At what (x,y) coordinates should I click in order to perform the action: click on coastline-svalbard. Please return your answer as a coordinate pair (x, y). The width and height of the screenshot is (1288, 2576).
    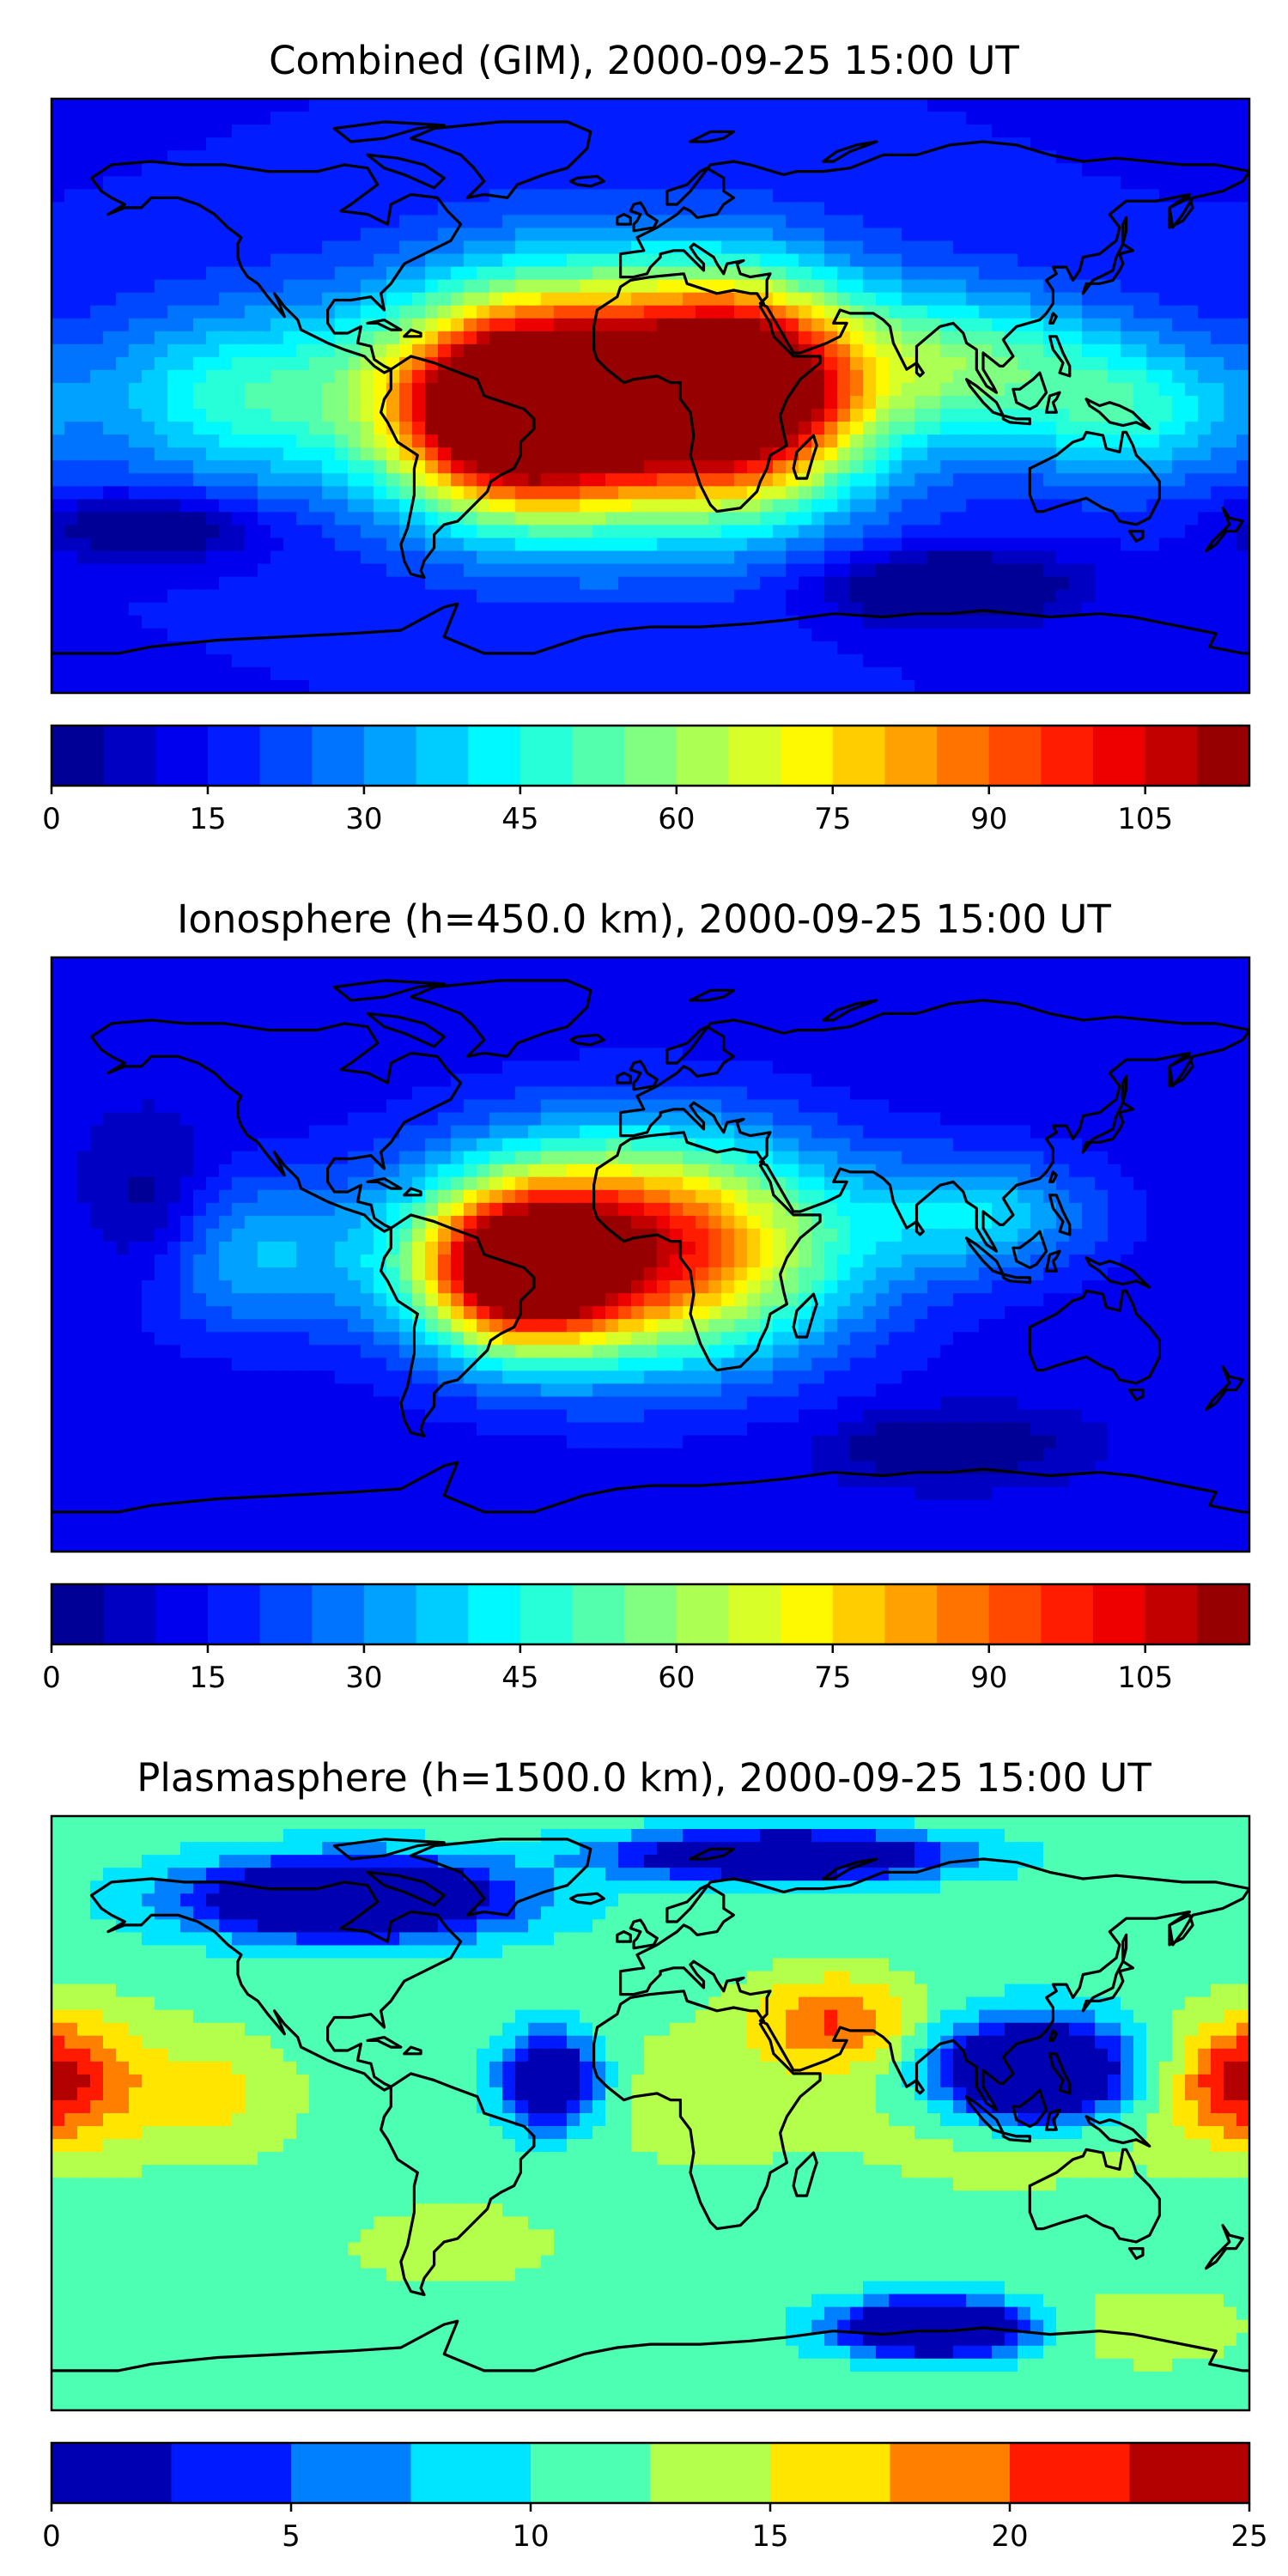
    Looking at the image, I should click on (713, 1854).